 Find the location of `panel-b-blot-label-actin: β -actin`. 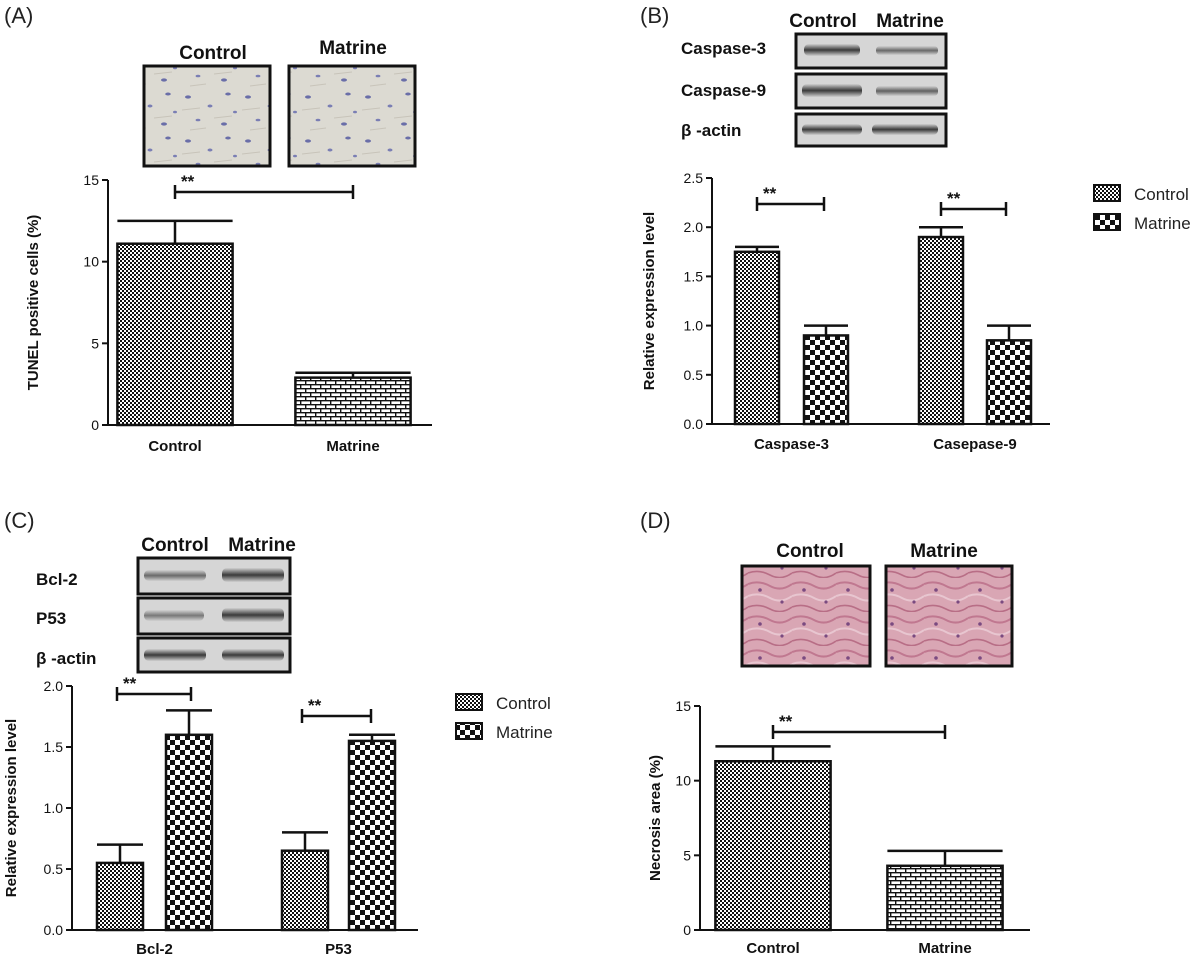

panel-b-blot-label-actin: β -actin is located at coordinates (711, 130).